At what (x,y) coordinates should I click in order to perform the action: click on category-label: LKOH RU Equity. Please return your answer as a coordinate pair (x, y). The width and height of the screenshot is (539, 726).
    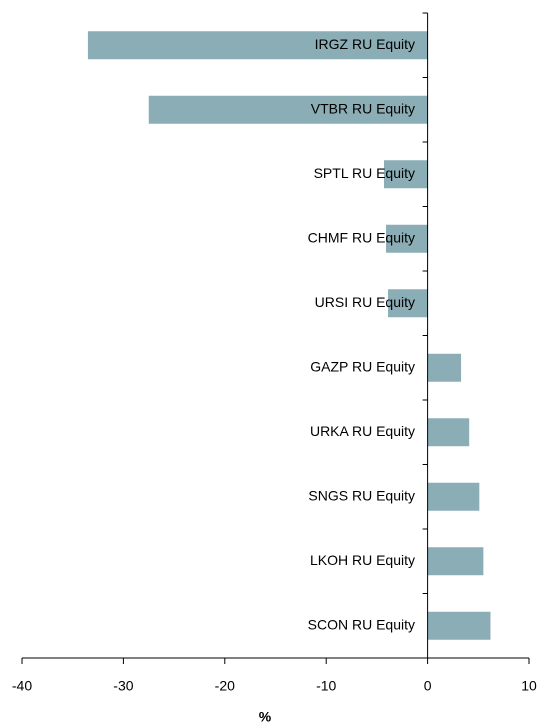
    Looking at the image, I should click on (362, 560).